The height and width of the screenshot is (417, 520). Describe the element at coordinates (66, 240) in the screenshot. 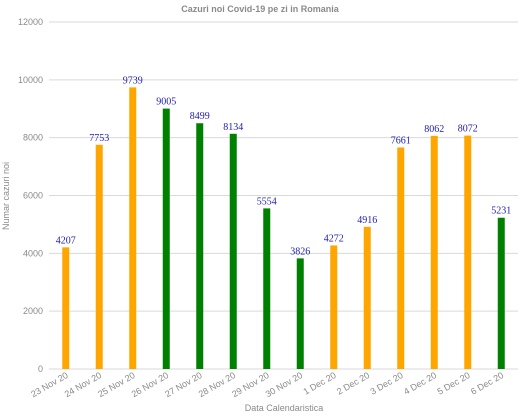

I see `data-label: 4207` at that location.